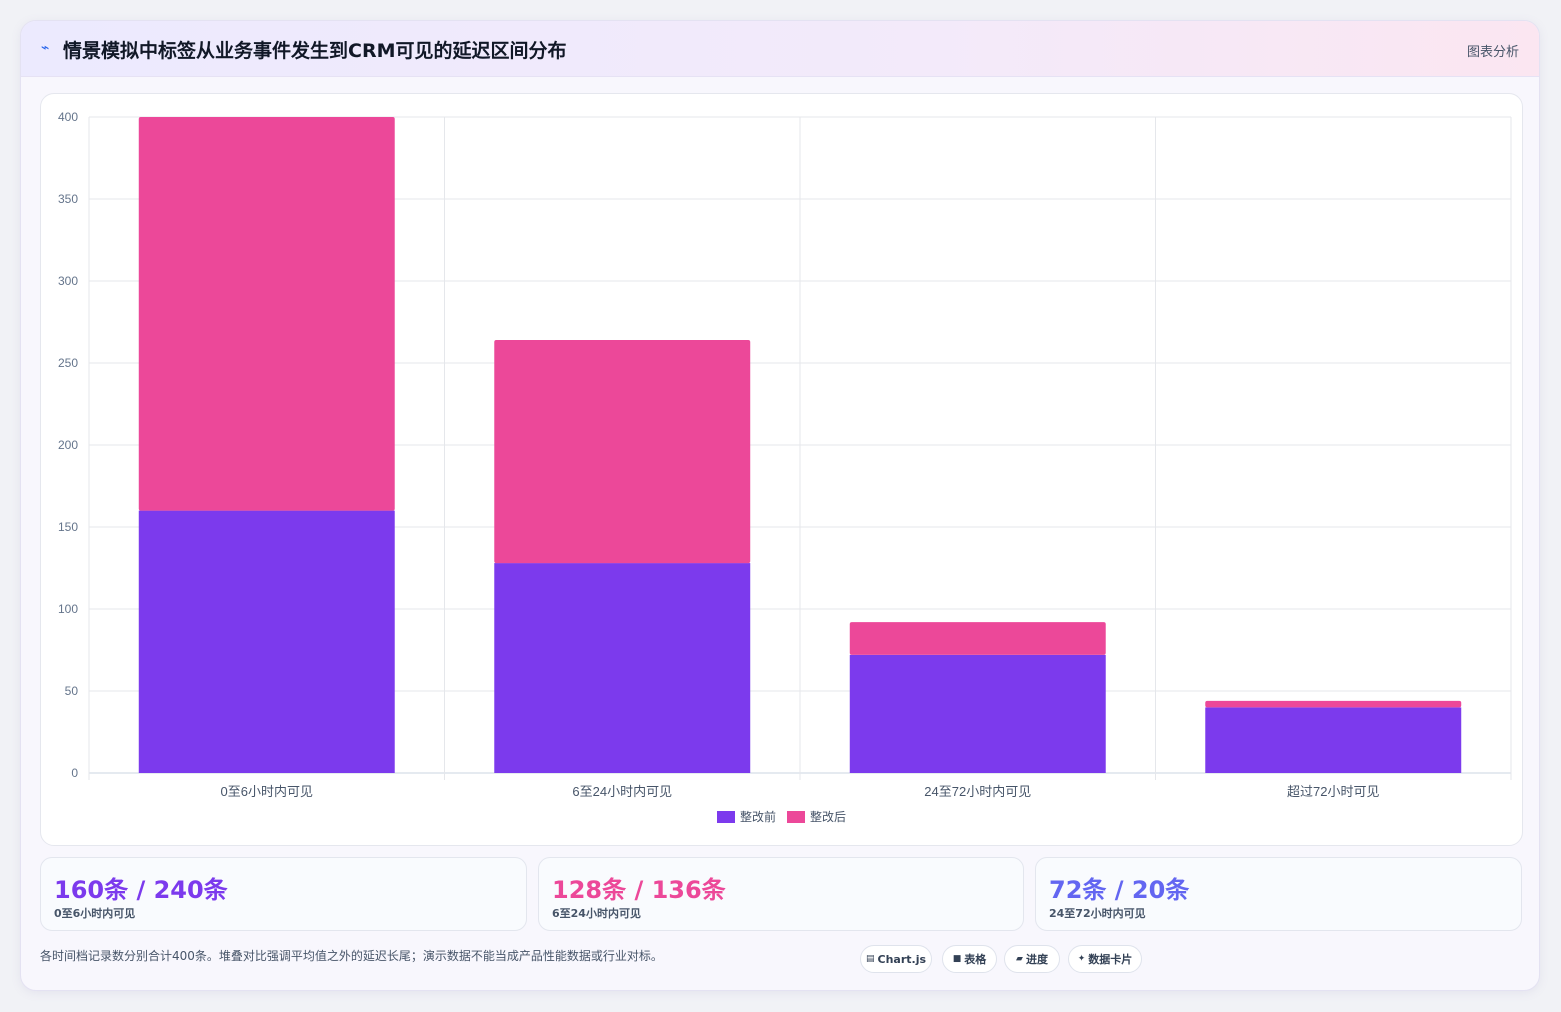 Image resolution: width=1561 pixels, height=1012 pixels. Describe the element at coordinates (315, 51) in the screenshot. I see `chart-title: 情景模拟中标签从业务事件发生到CRM可见的延迟区间分布` at that location.